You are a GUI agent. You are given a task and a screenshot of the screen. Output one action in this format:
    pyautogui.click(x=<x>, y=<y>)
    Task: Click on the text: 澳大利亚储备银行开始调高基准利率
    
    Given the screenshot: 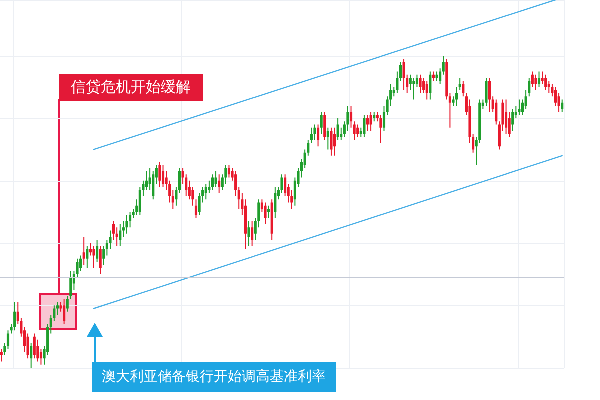 What is the action you would take?
    pyautogui.click(x=214, y=377)
    